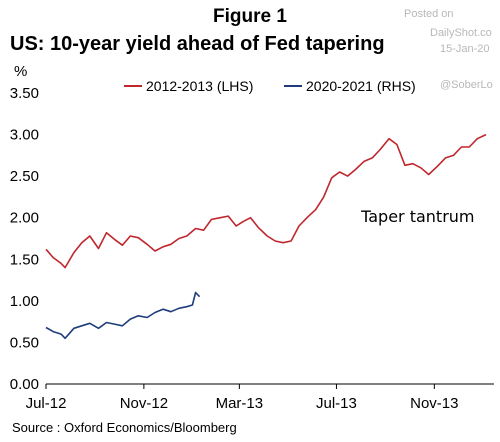 The width and height of the screenshot is (500, 442). What do you see at coordinates (24, 93) in the screenshot?
I see `y-tick-label: 3.50` at bounding box center [24, 93].